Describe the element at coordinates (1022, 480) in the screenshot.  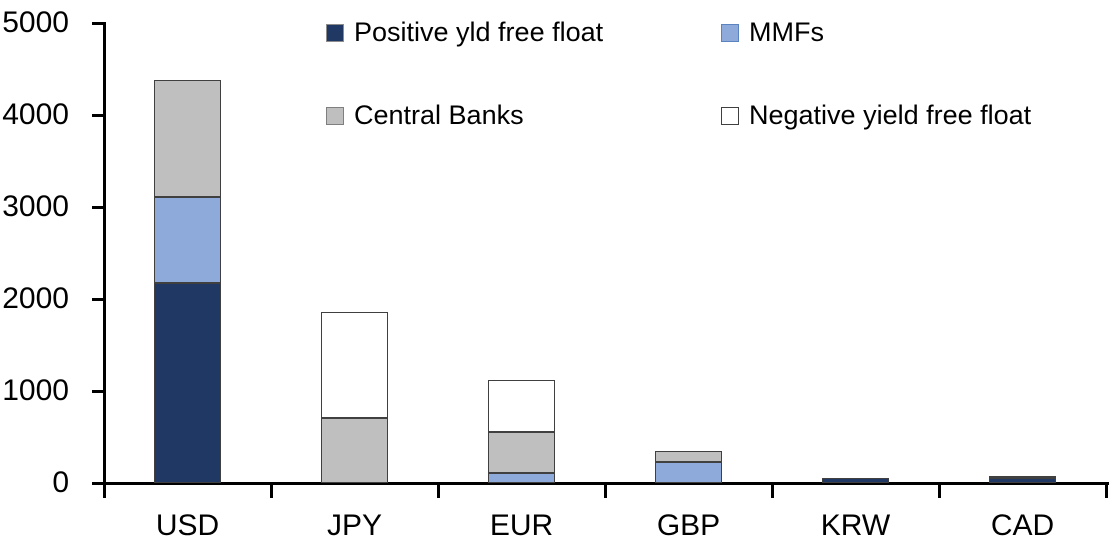
I see `bar-cad-positive-yld-free-float` at that location.